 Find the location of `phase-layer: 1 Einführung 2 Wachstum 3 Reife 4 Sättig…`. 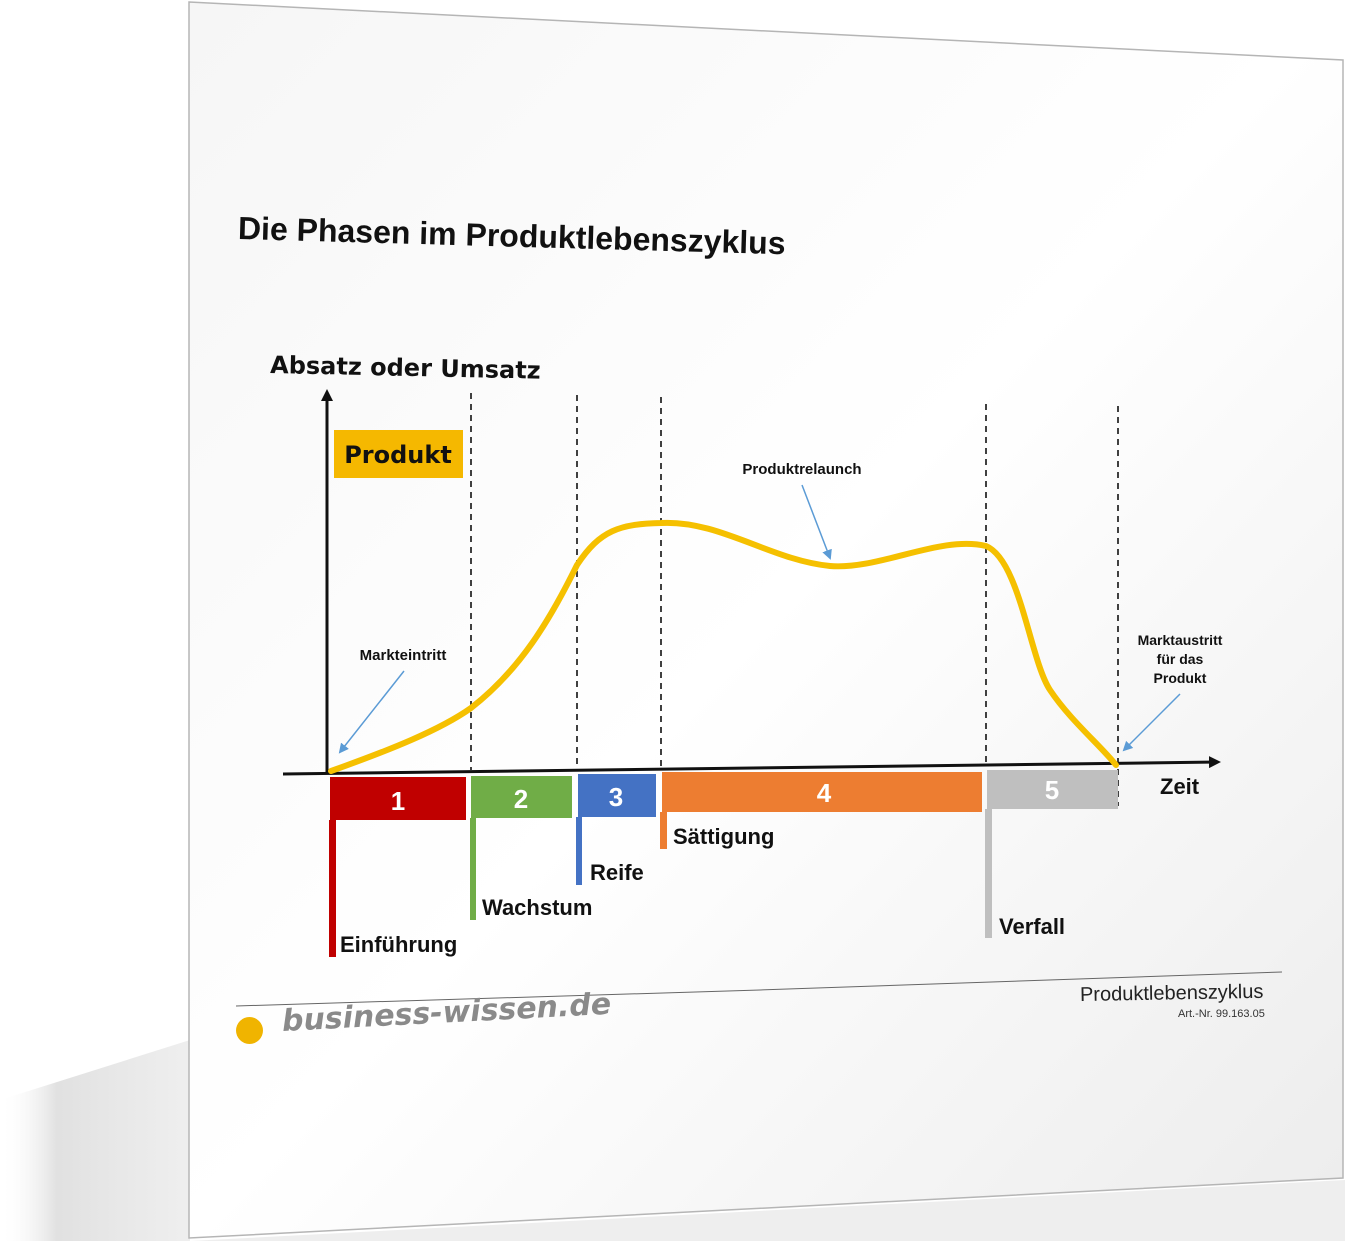

phase-layer: 1 Einführung 2 Wachstum 3 Reife 4 Sättig… is located at coordinates (723, 863).